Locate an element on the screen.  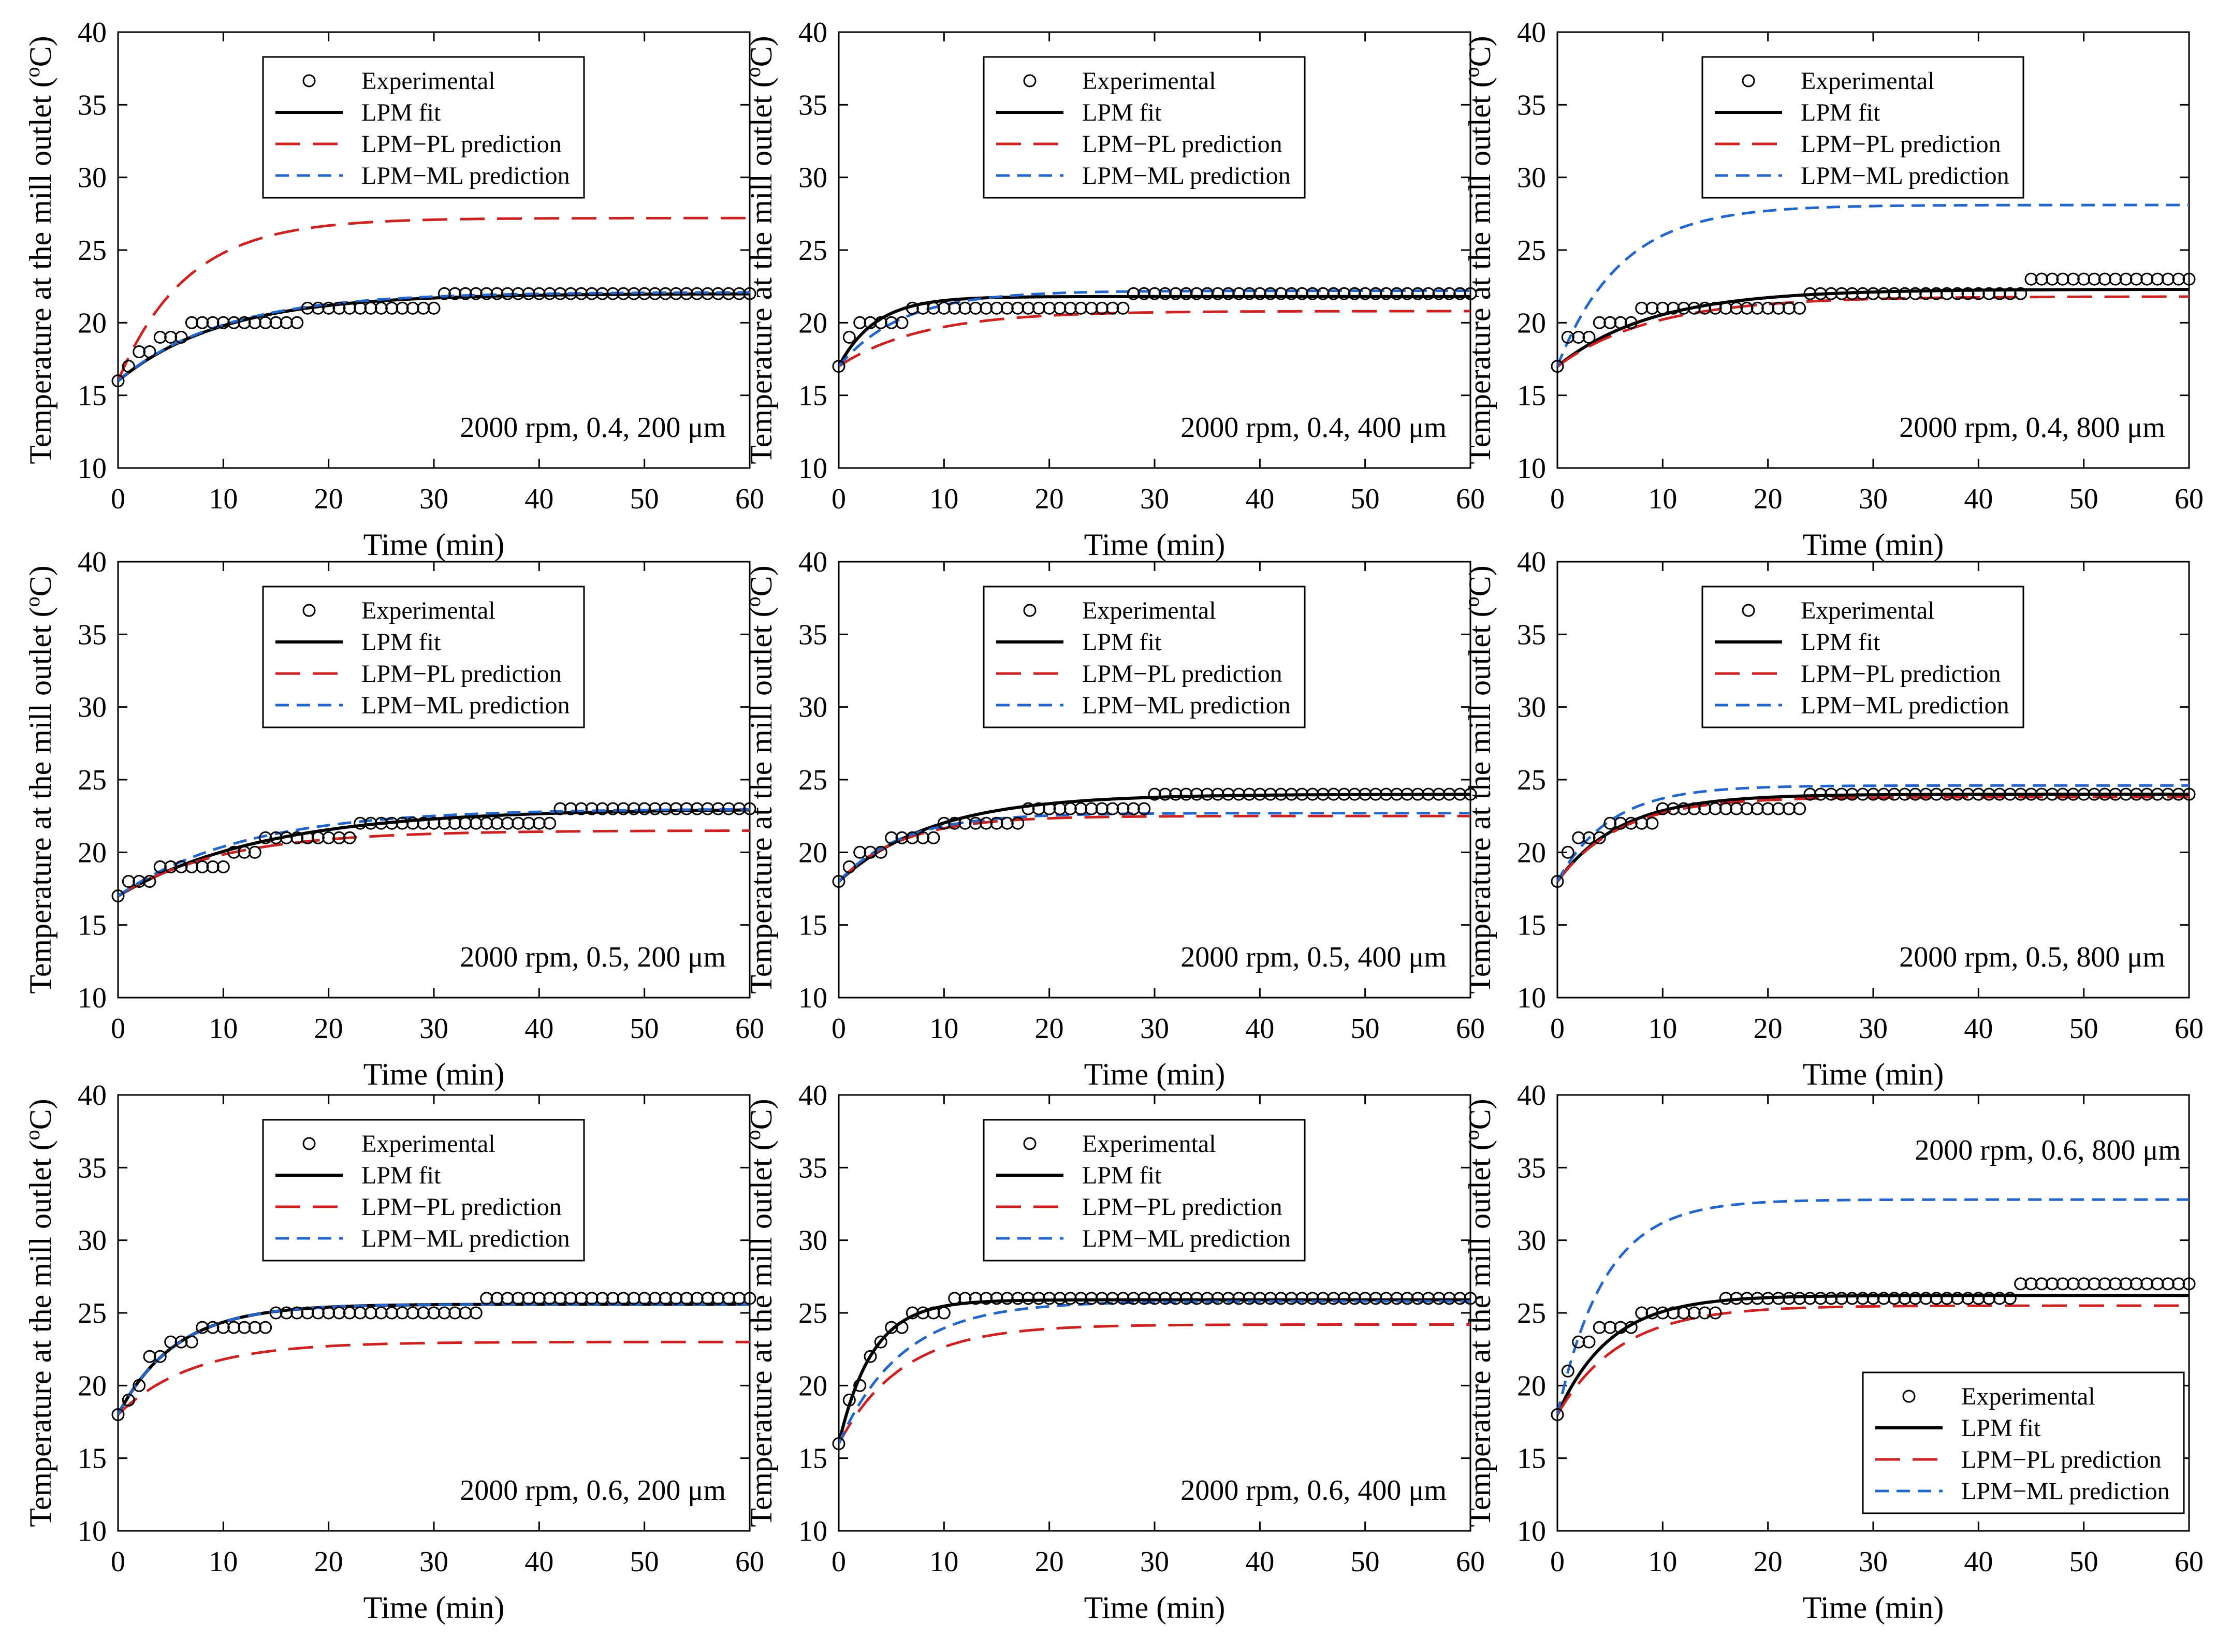
series-line is located at coordinates (434, 337).